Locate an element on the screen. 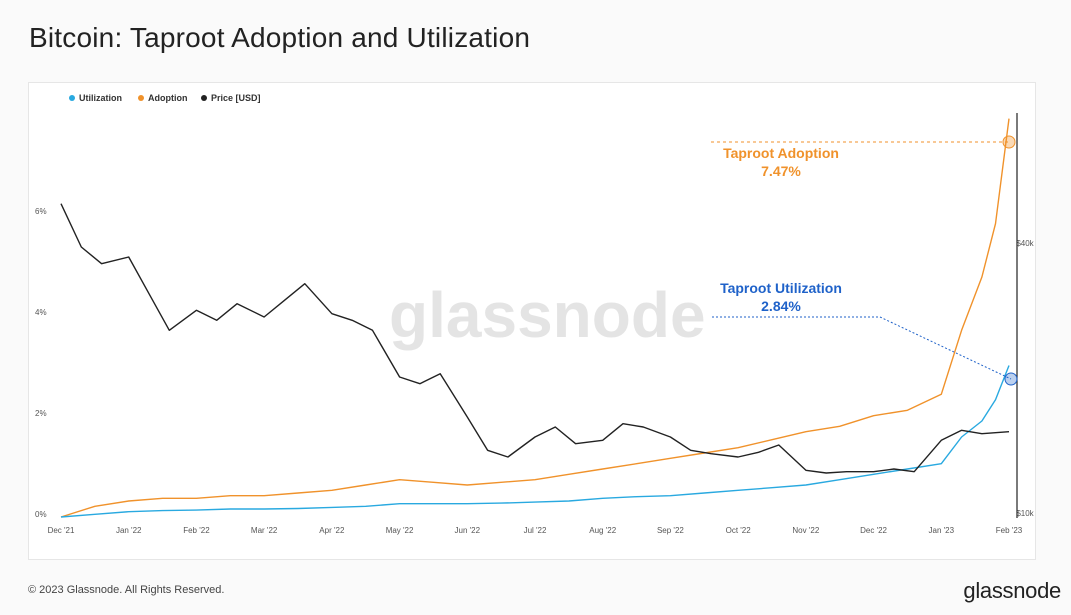  annotation-utilization: Taproot Utilization 2.84% is located at coordinates (865, 333).